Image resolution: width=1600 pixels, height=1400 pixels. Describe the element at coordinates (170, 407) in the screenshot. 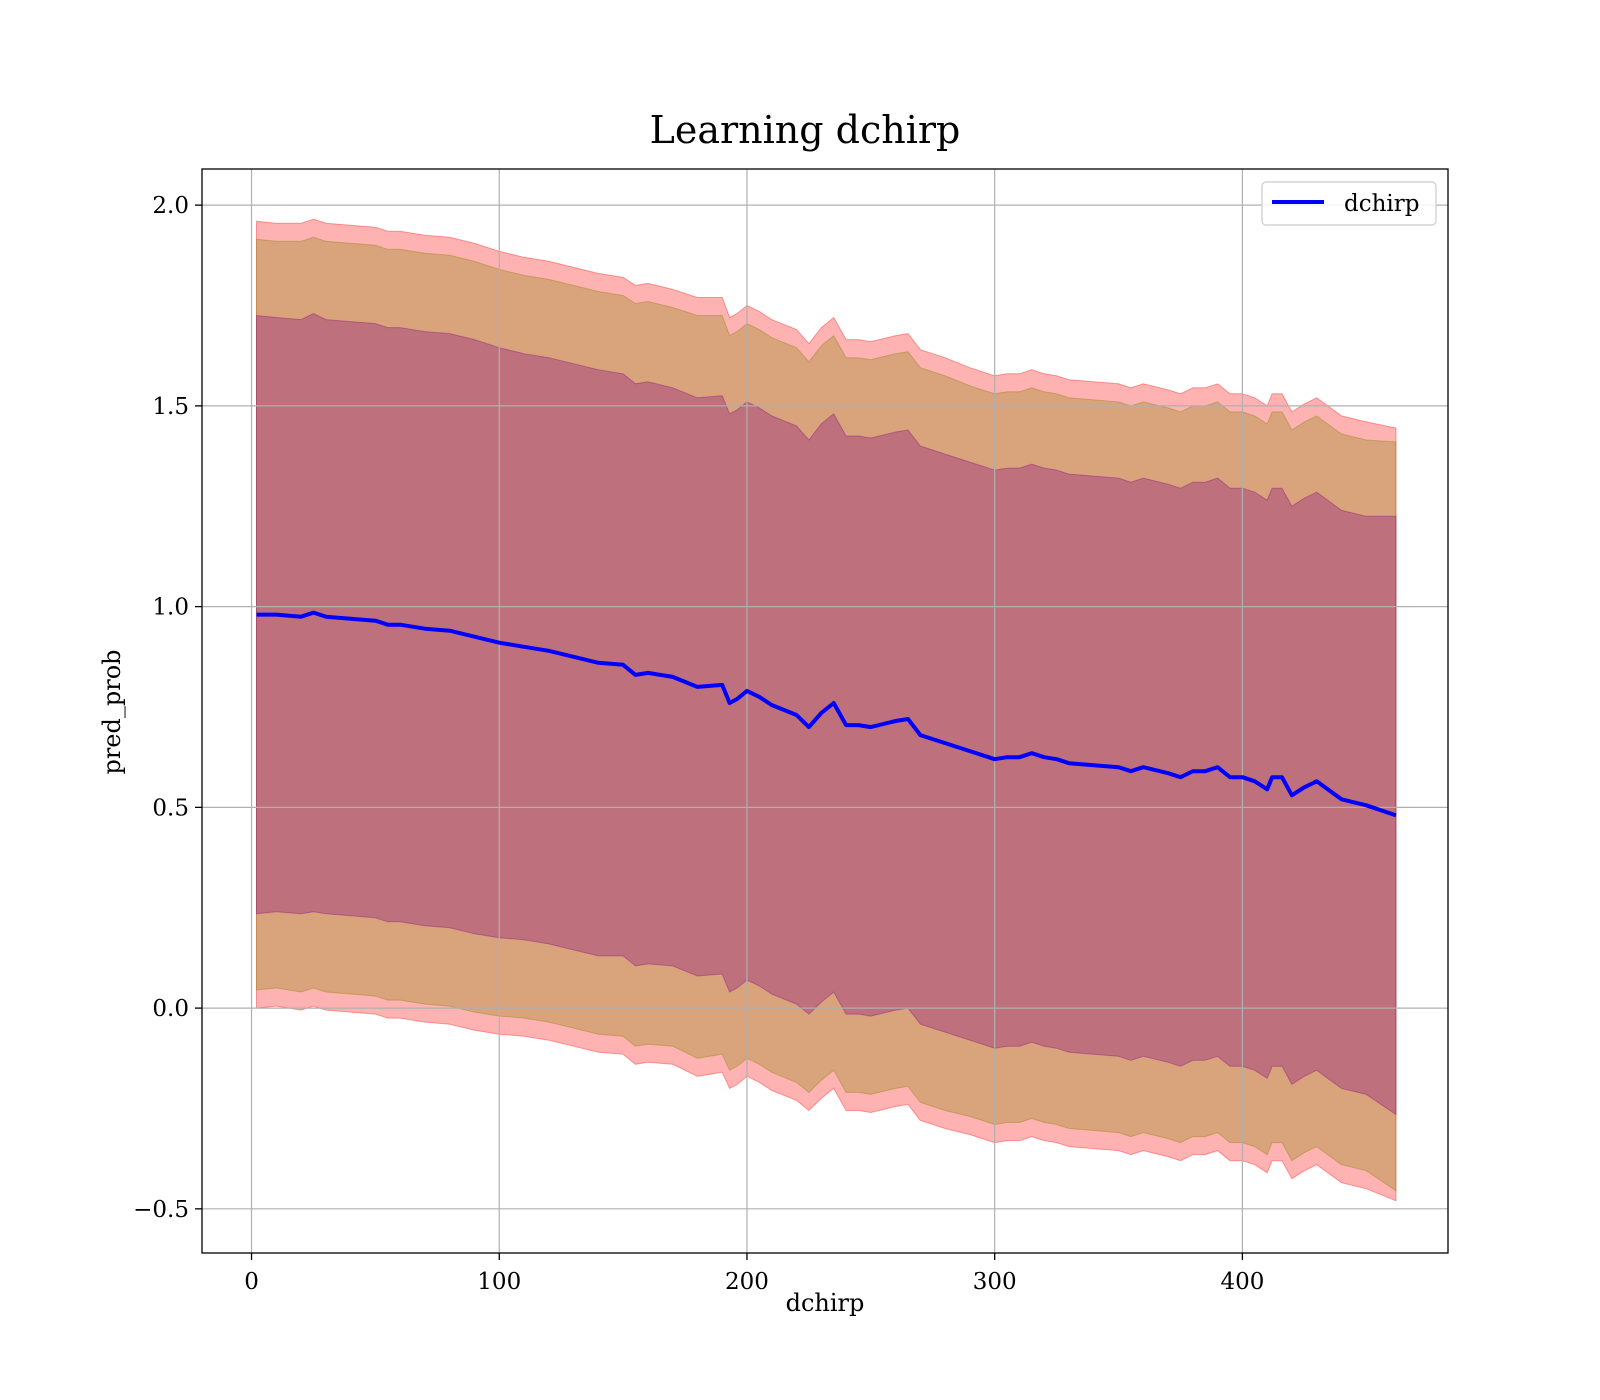

I see `y-tick-label: 1.5` at that location.